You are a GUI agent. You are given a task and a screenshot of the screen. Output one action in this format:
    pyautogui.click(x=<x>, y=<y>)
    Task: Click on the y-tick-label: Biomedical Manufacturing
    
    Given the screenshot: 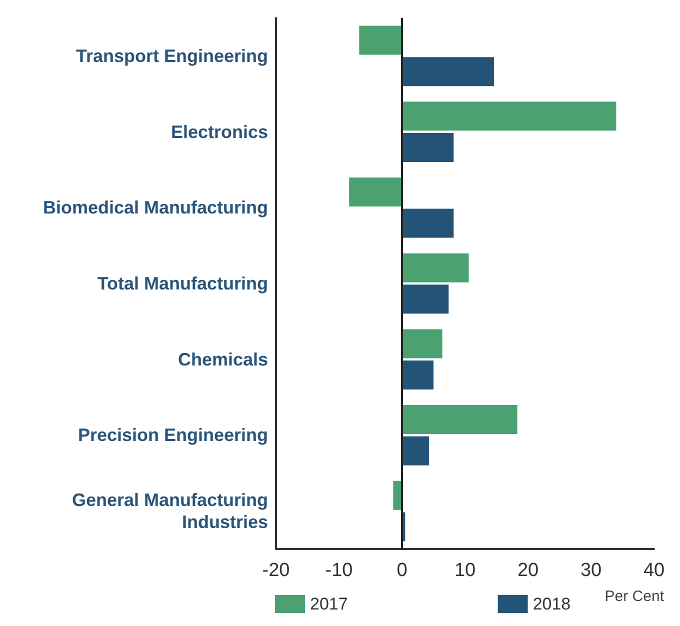 What is the action you would take?
    pyautogui.click(x=155, y=208)
    